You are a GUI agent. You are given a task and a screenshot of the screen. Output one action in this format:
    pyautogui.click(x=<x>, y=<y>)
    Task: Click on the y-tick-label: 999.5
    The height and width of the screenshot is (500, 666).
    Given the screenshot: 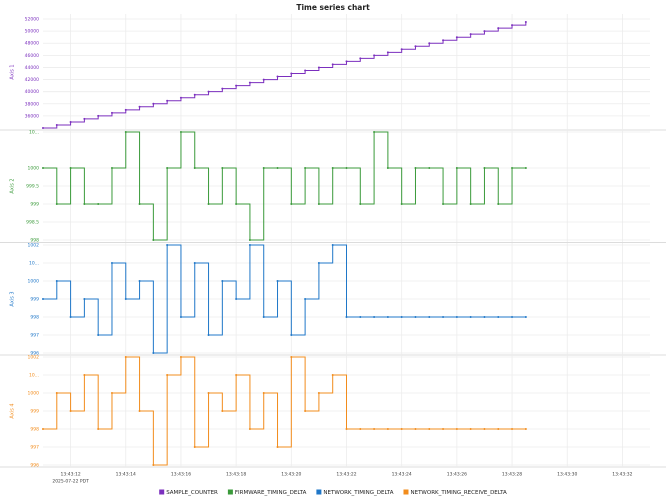 What is the action you would take?
    pyautogui.click(x=32, y=187)
    